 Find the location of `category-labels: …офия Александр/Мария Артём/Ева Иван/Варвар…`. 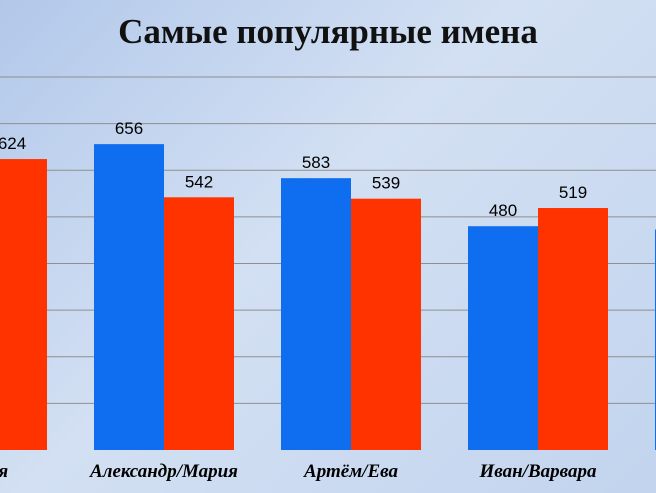

category-labels: …офия Александр/Мария Артём/Ева Иван/Варвар… is located at coordinates (298, 471).